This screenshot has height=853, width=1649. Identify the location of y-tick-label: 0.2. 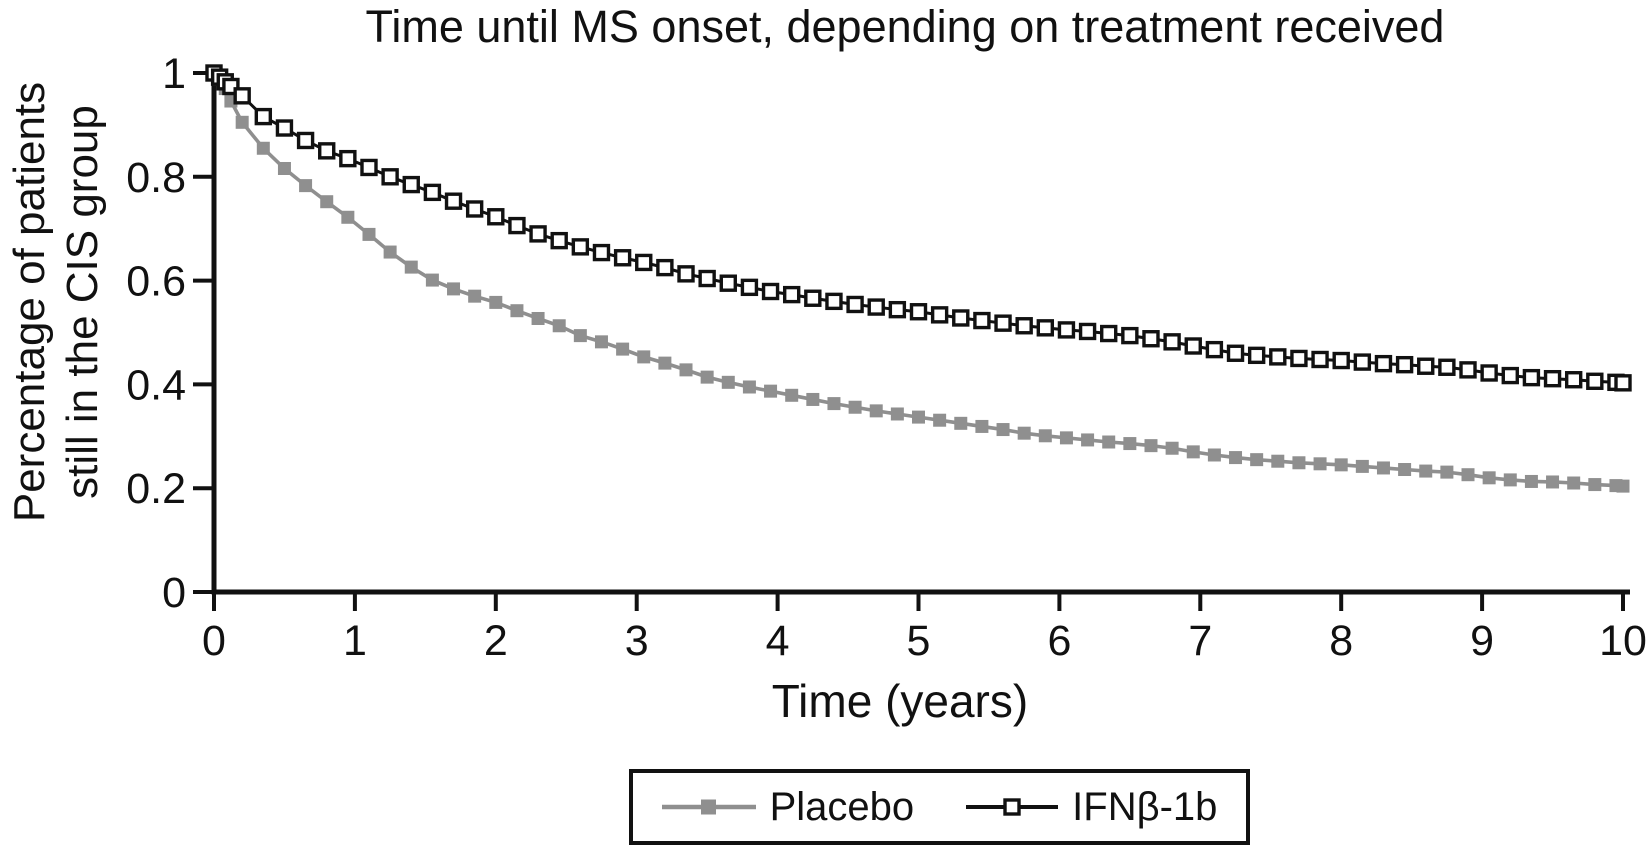
(156, 489).